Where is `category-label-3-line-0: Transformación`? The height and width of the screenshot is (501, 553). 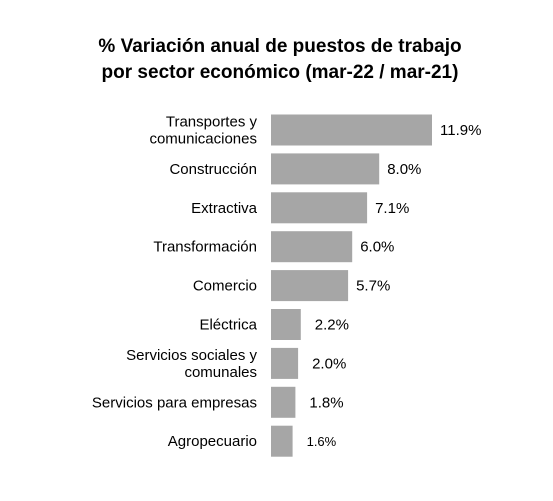 category-label-3-line-0: Transformación is located at coordinates (205, 247).